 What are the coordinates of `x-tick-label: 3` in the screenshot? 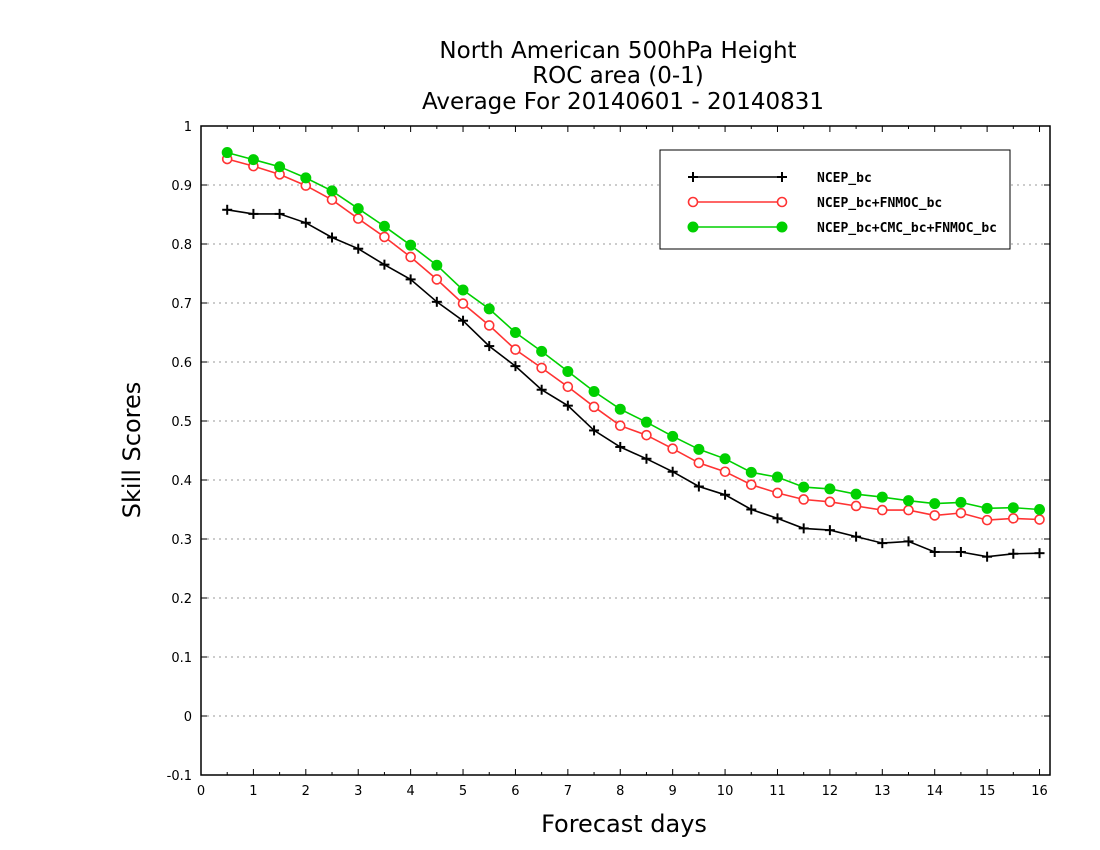 It's located at (358, 791).